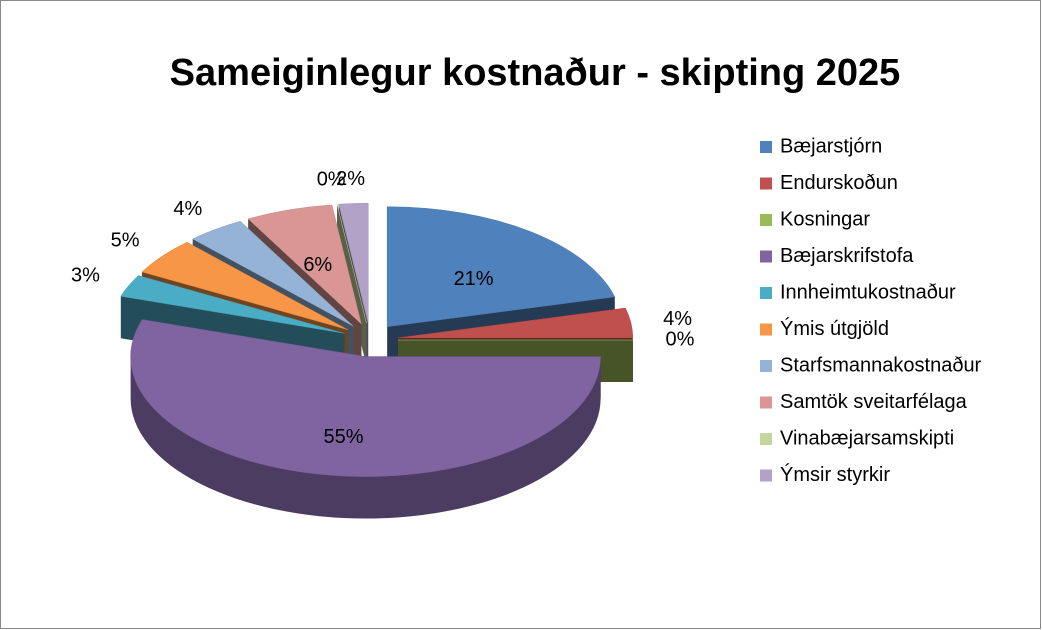  Describe the element at coordinates (317, 265) in the screenshot. I see `data-label: 6%` at that location.